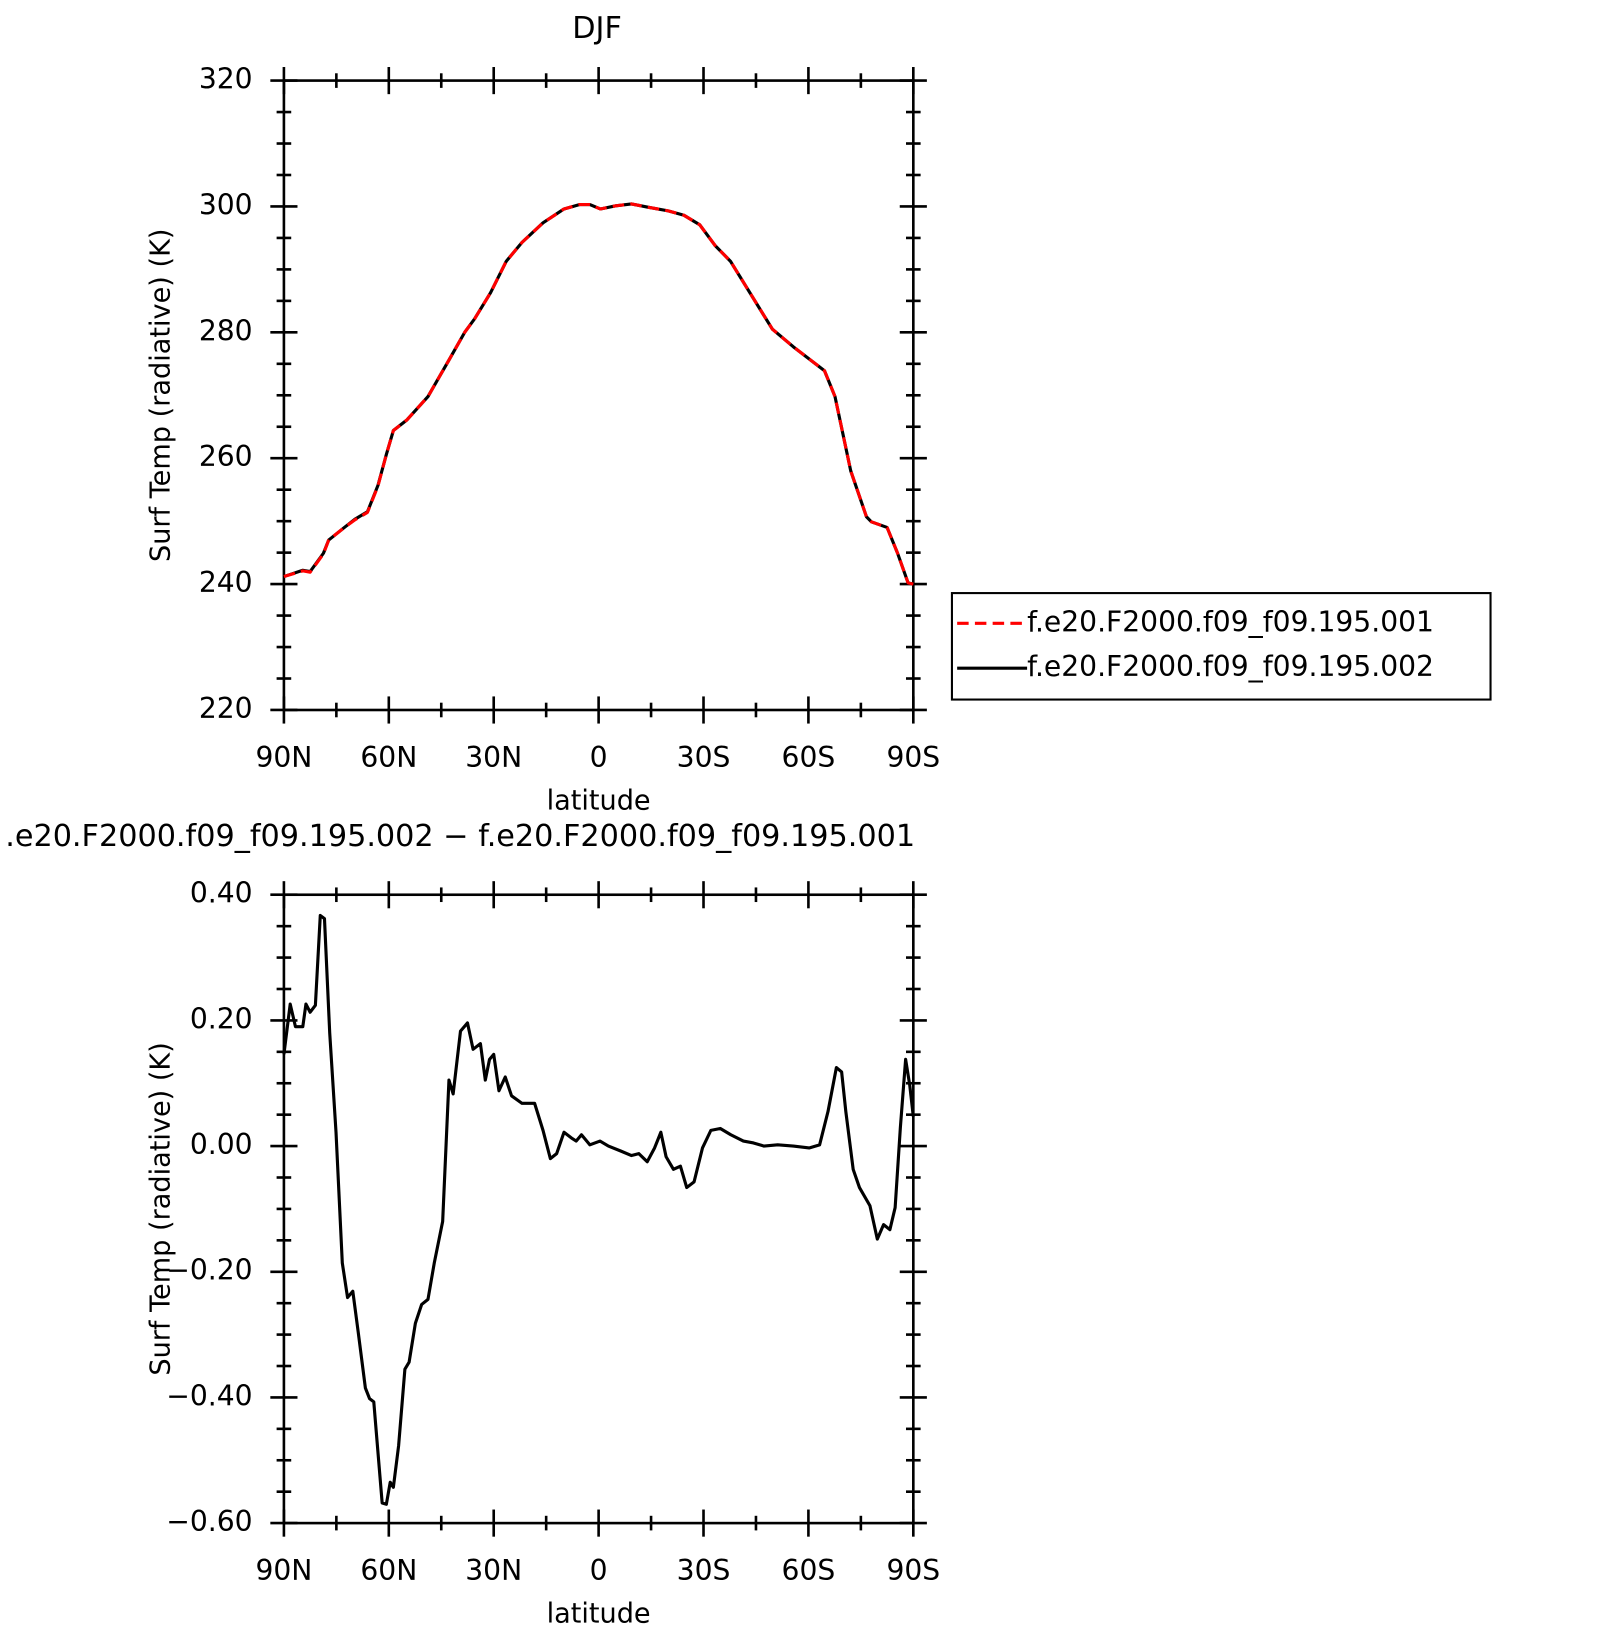 The width and height of the screenshot is (1597, 1635). What do you see at coordinates (209, 1521) in the screenshot?
I see `y-tick-label: −0.60` at bounding box center [209, 1521].